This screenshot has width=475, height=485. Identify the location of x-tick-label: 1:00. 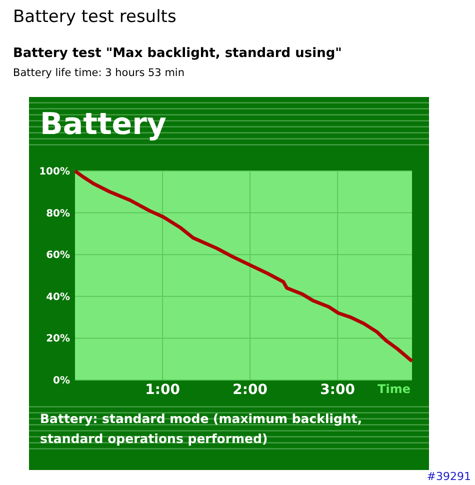
(162, 390).